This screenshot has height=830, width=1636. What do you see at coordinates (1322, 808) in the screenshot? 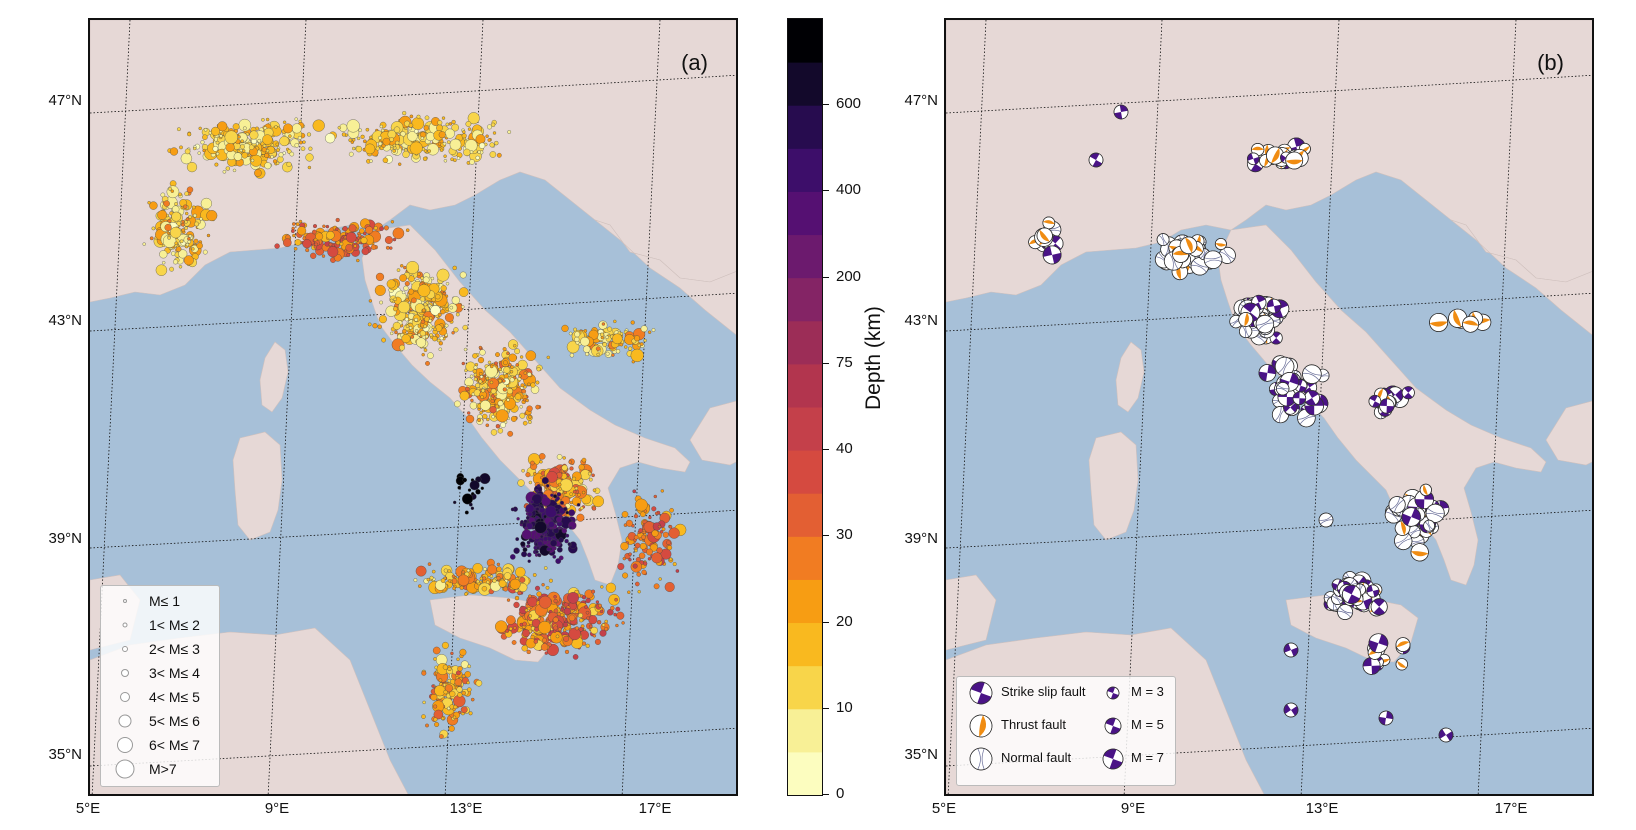
I see `lon-label-b-13: 13°E` at bounding box center [1322, 808].